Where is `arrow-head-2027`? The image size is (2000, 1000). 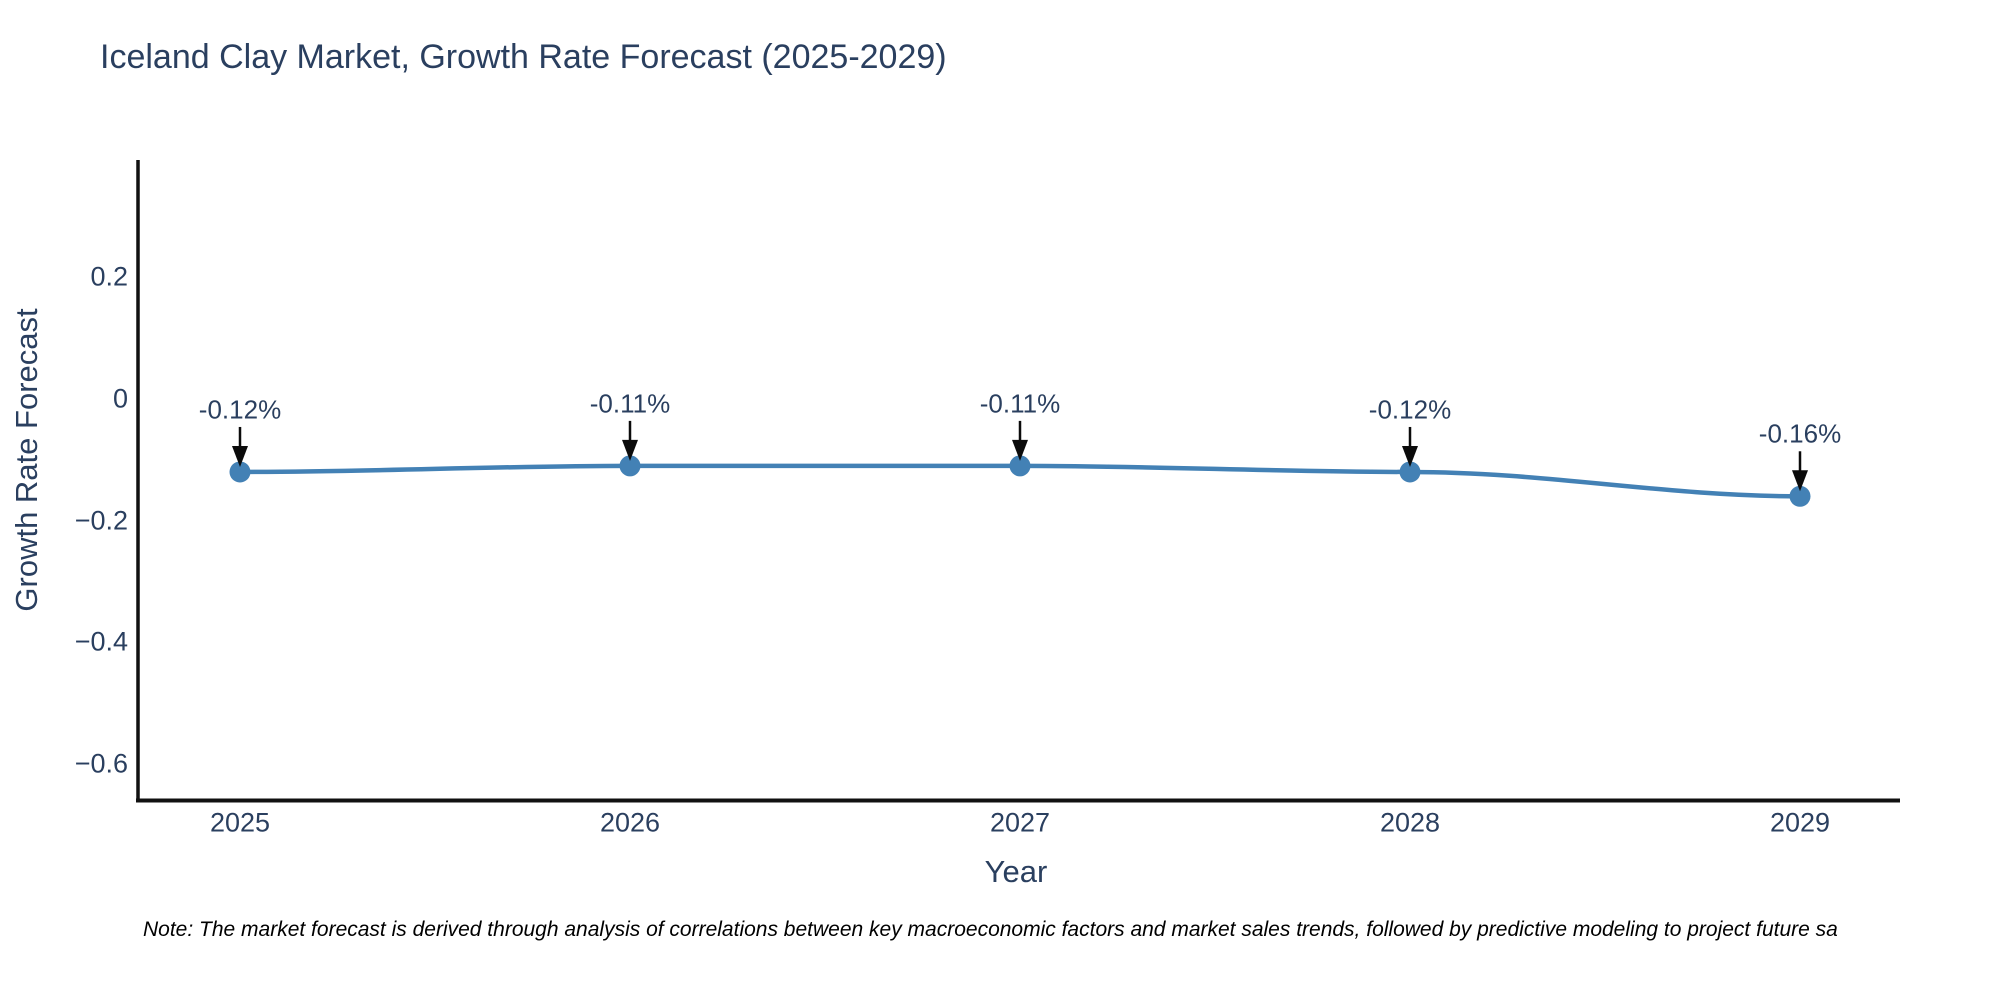
arrow-head-2027 is located at coordinates (1020, 450).